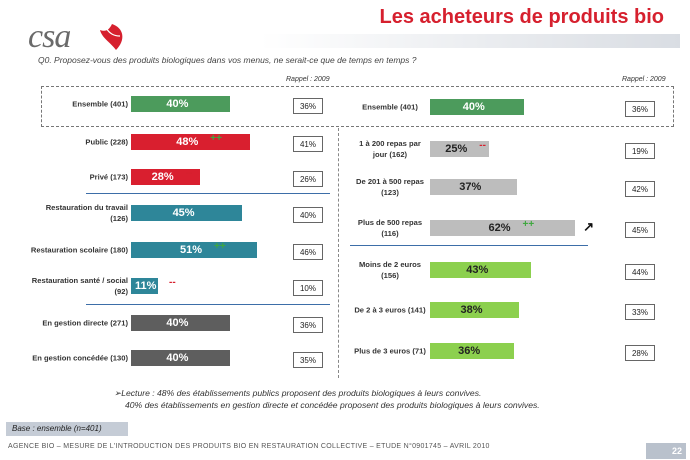 The image size is (690, 460). What do you see at coordinates (588, 226) in the screenshot?
I see `trend-arrow-icon: ↗` at bounding box center [588, 226].